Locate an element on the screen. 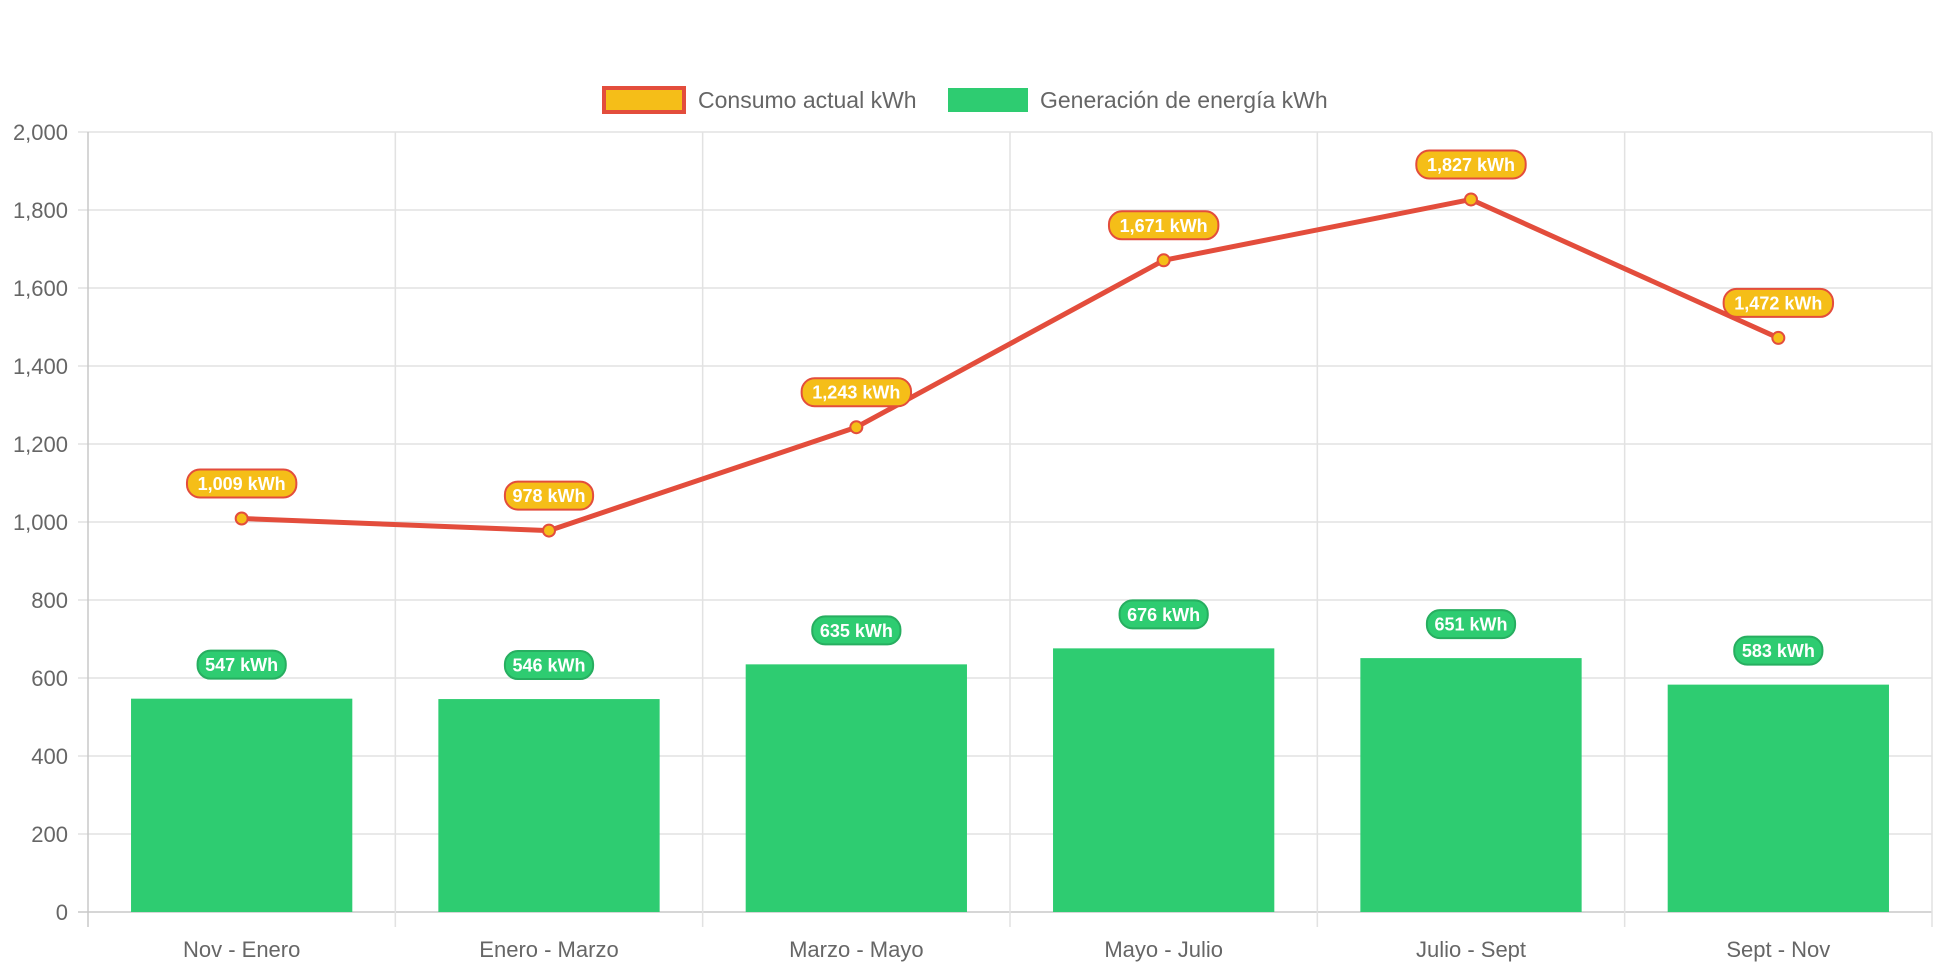 The height and width of the screenshot is (970, 1942). generation-data-label-text: 546 kWh is located at coordinates (548, 666).